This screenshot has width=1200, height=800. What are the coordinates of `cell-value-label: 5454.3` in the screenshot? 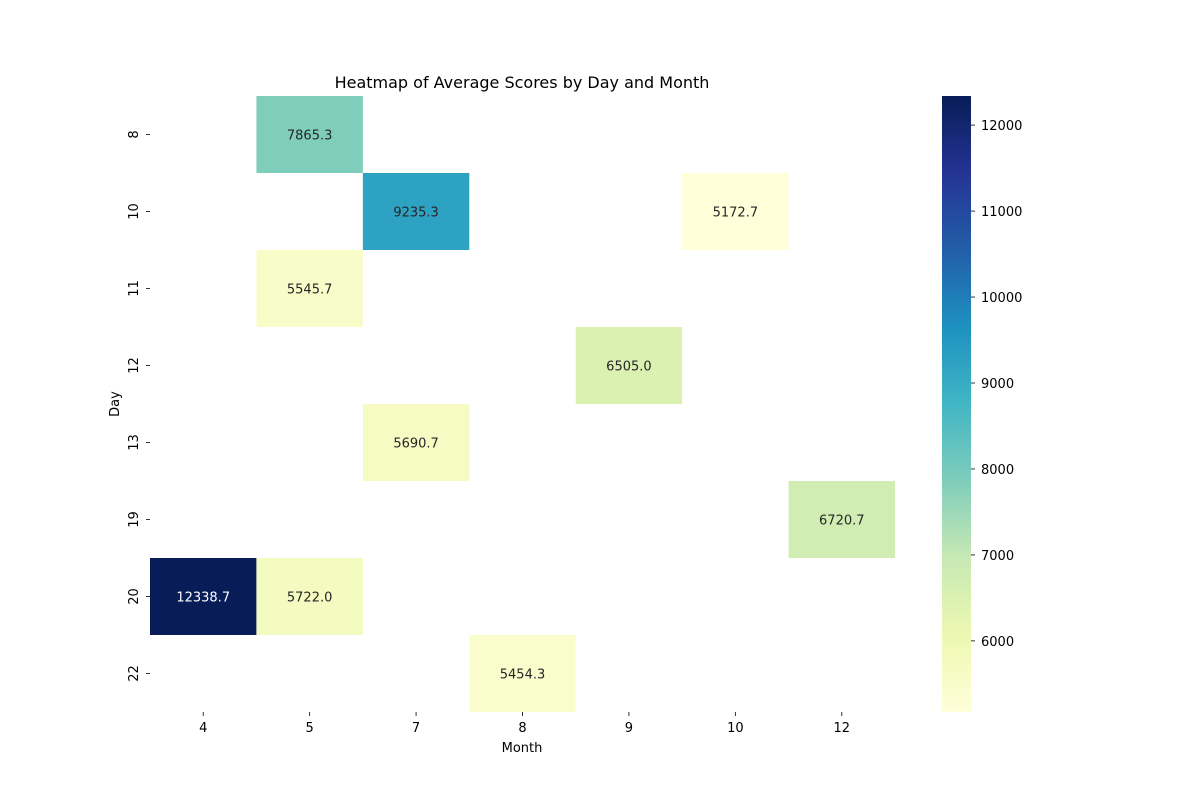 It's located at (523, 675).